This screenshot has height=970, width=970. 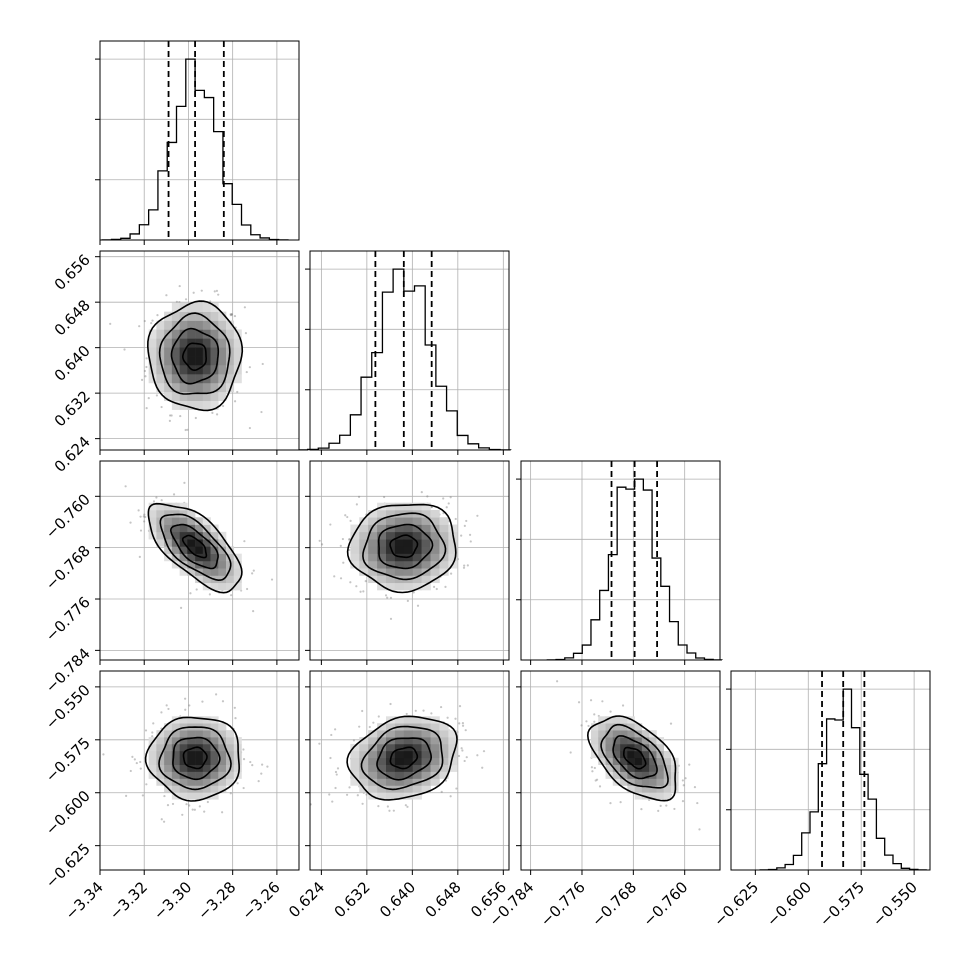 What do you see at coordinates (171, 578) in the screenshot?
I see `scatter-panel-3-1: −0.784−0.776−0.768−0.760` at bounding box center [171, 578].